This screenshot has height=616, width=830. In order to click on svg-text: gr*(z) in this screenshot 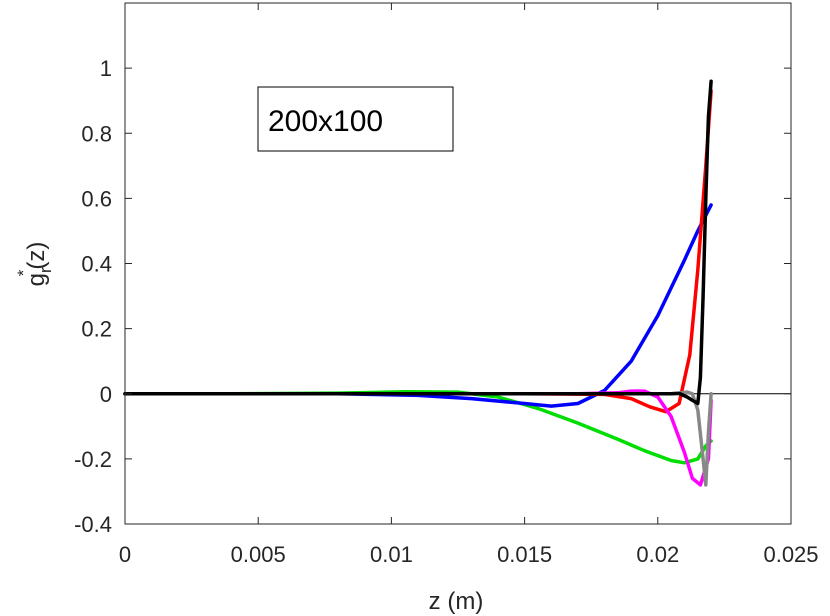, I will do `click(34, 264)`.